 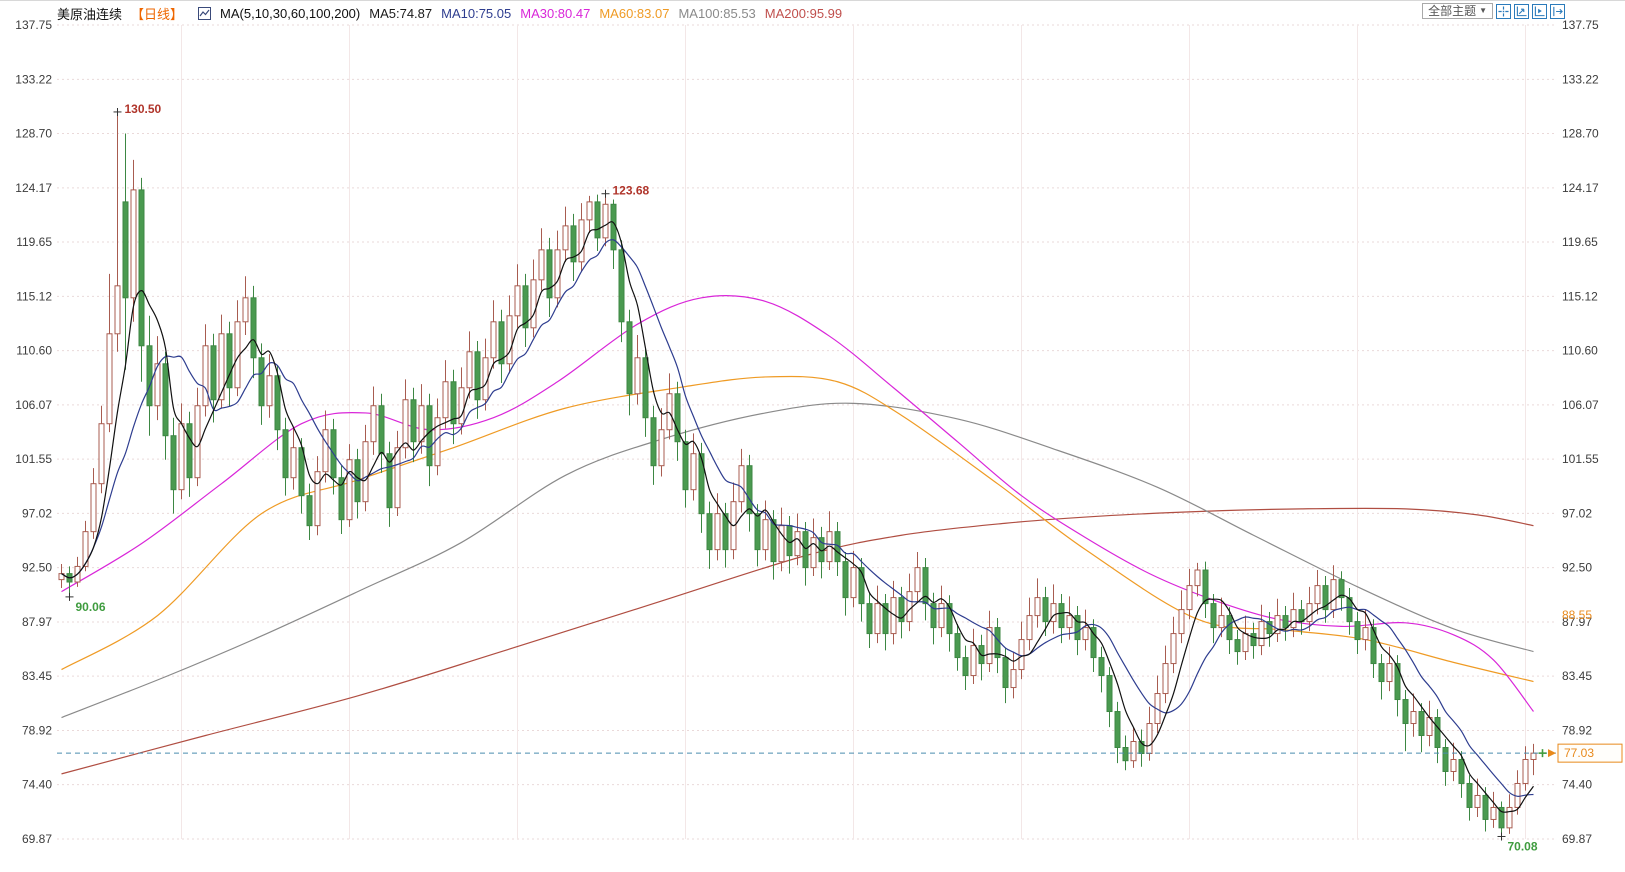 What do you see at coordinates (157, 14) in the screenshot?
I see `period-tag: 【日线】` at bounding box center [157, 14].